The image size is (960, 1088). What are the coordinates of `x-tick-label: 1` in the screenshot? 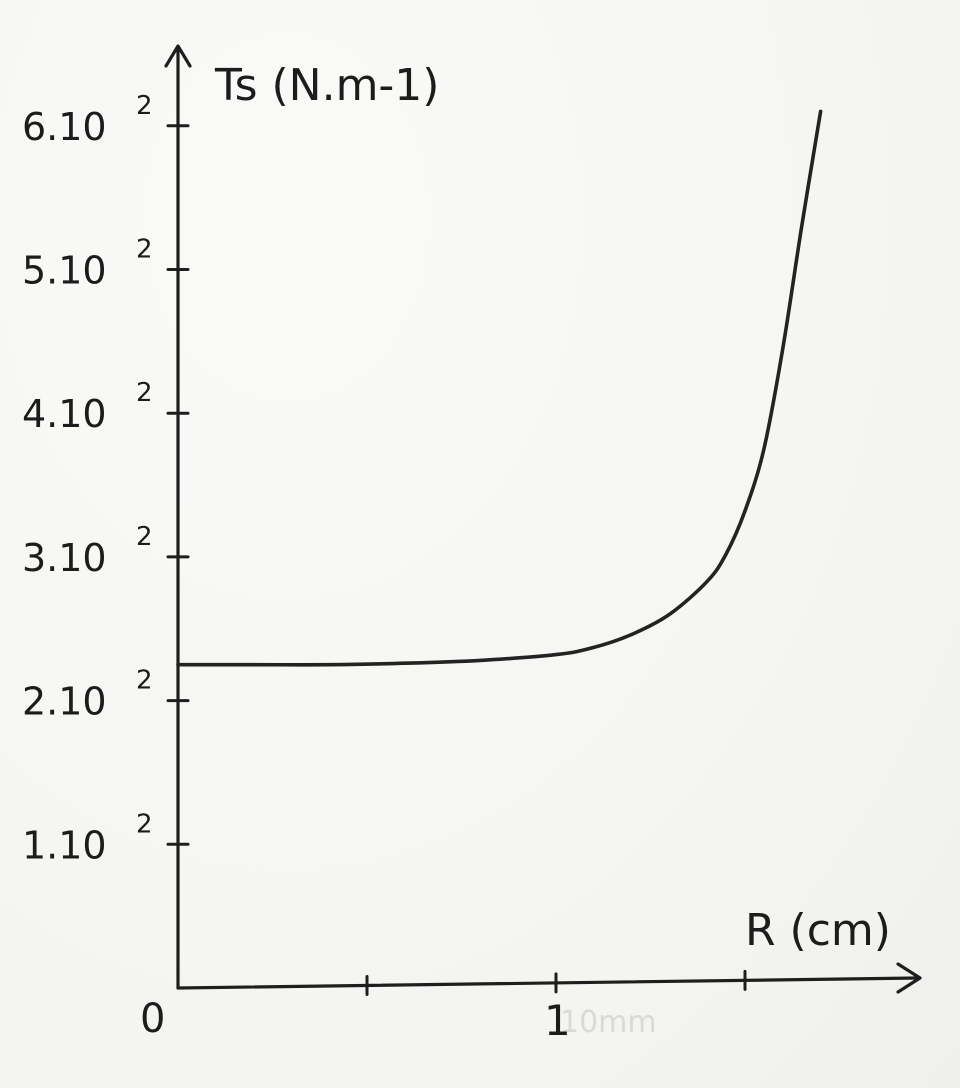 It's located at (557, 1020).